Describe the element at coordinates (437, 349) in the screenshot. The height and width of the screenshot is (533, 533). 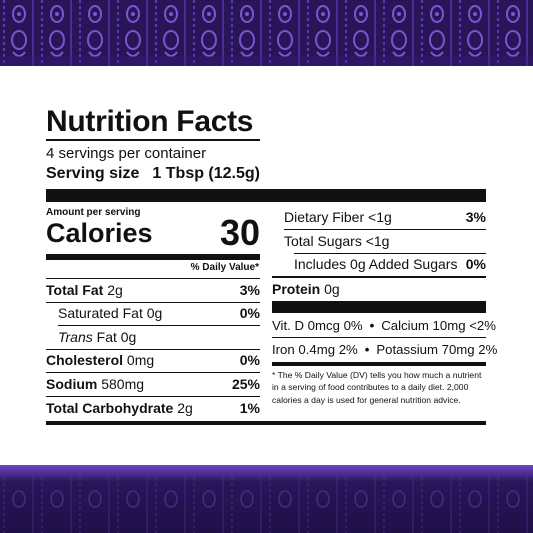
I see `potassium: Potassium 70mg 2%` at that location.